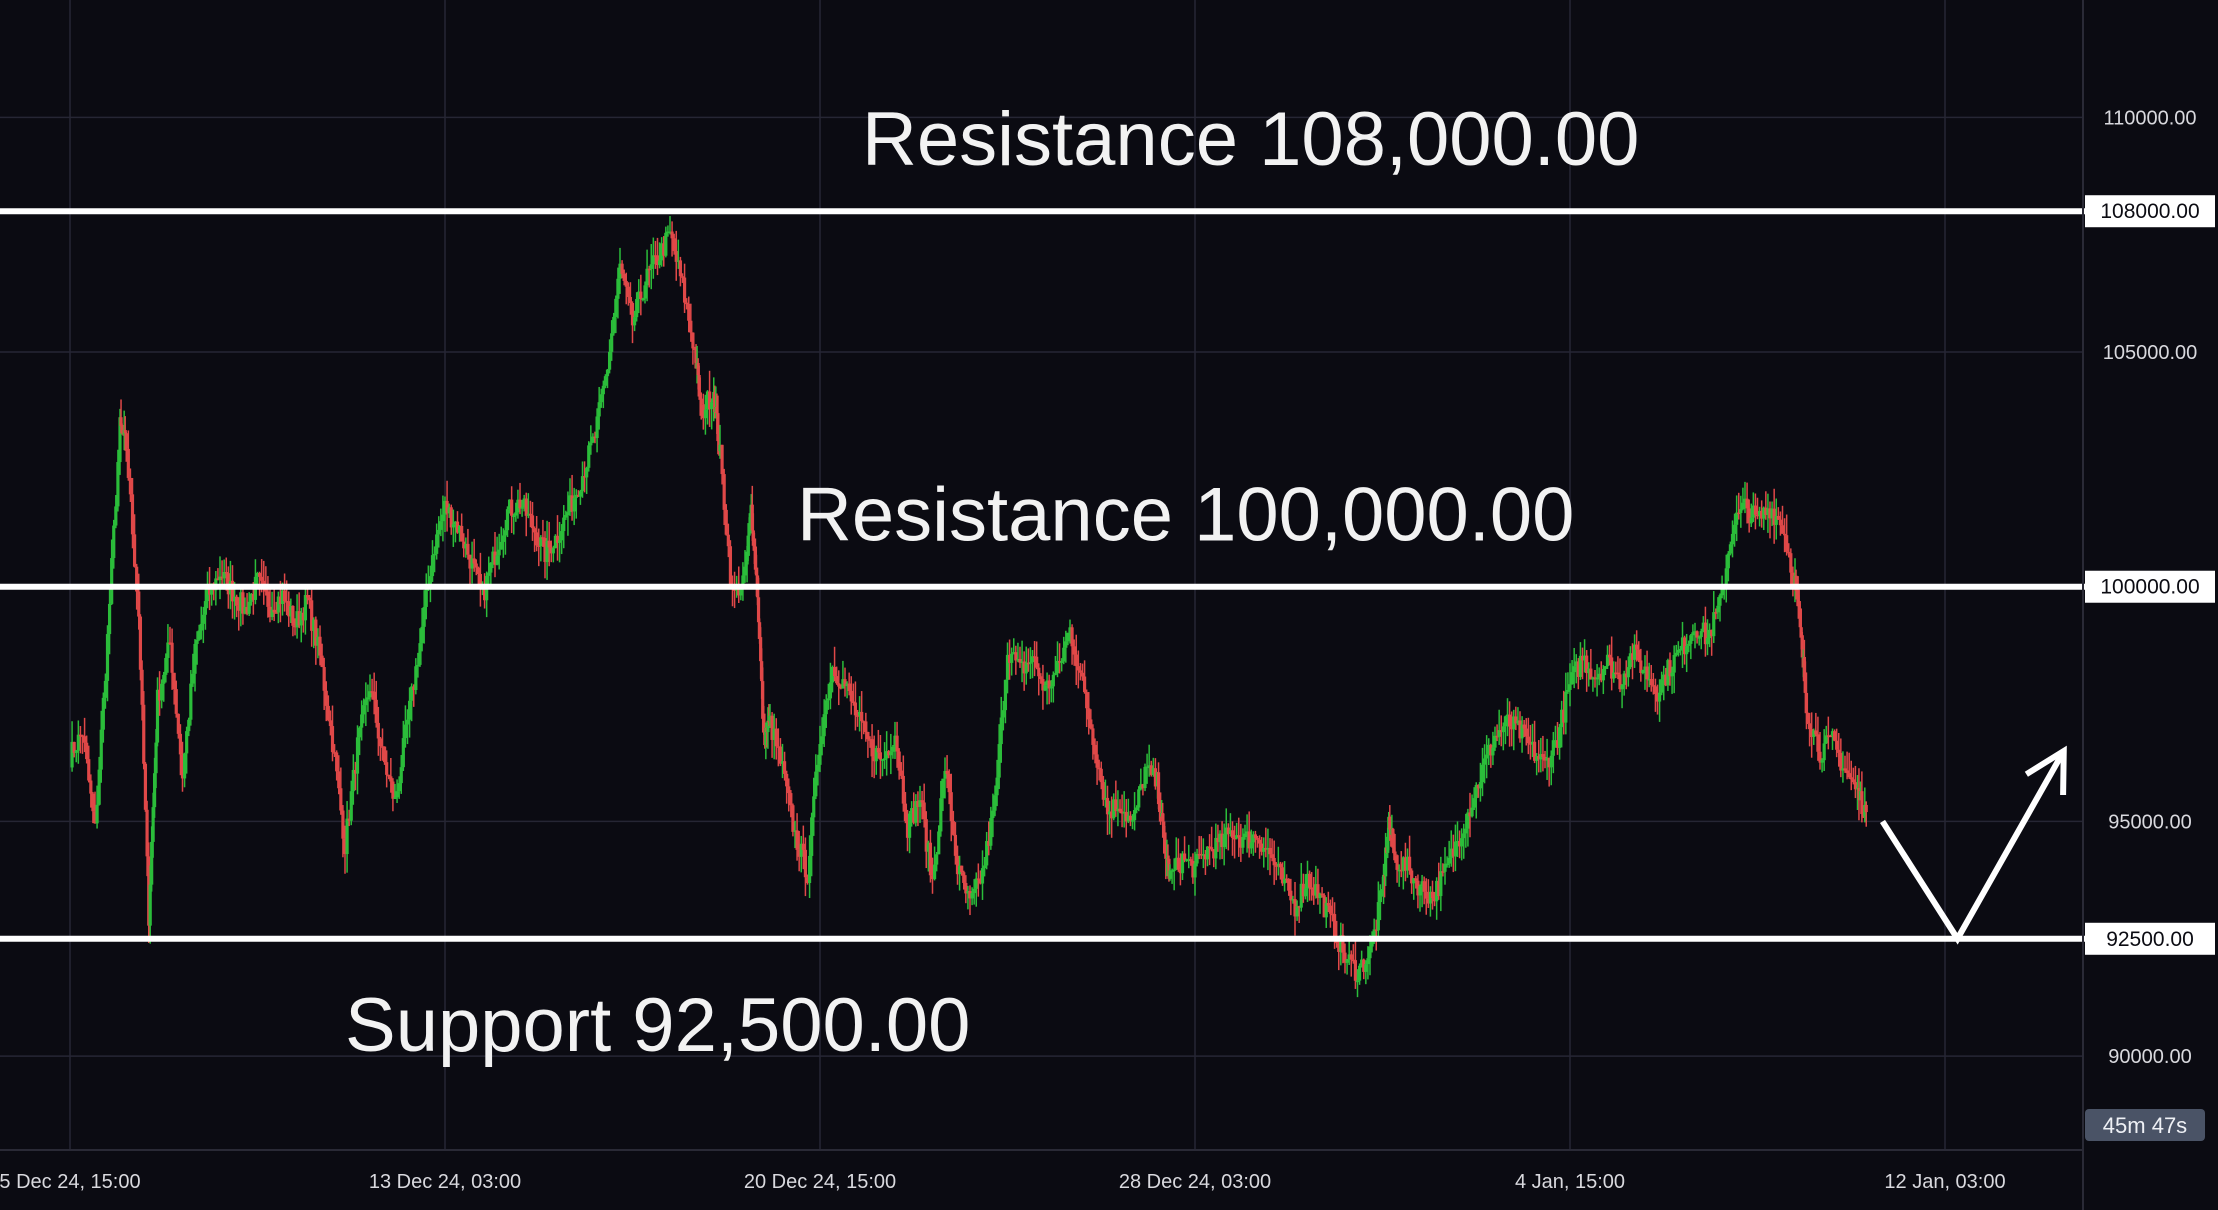 The width and height of the screenshot is (2218, 1210). Describe the element at coordinates (657, 1025) in the screenshot. I see `support-level-label: Support 92,500.00` at that location.